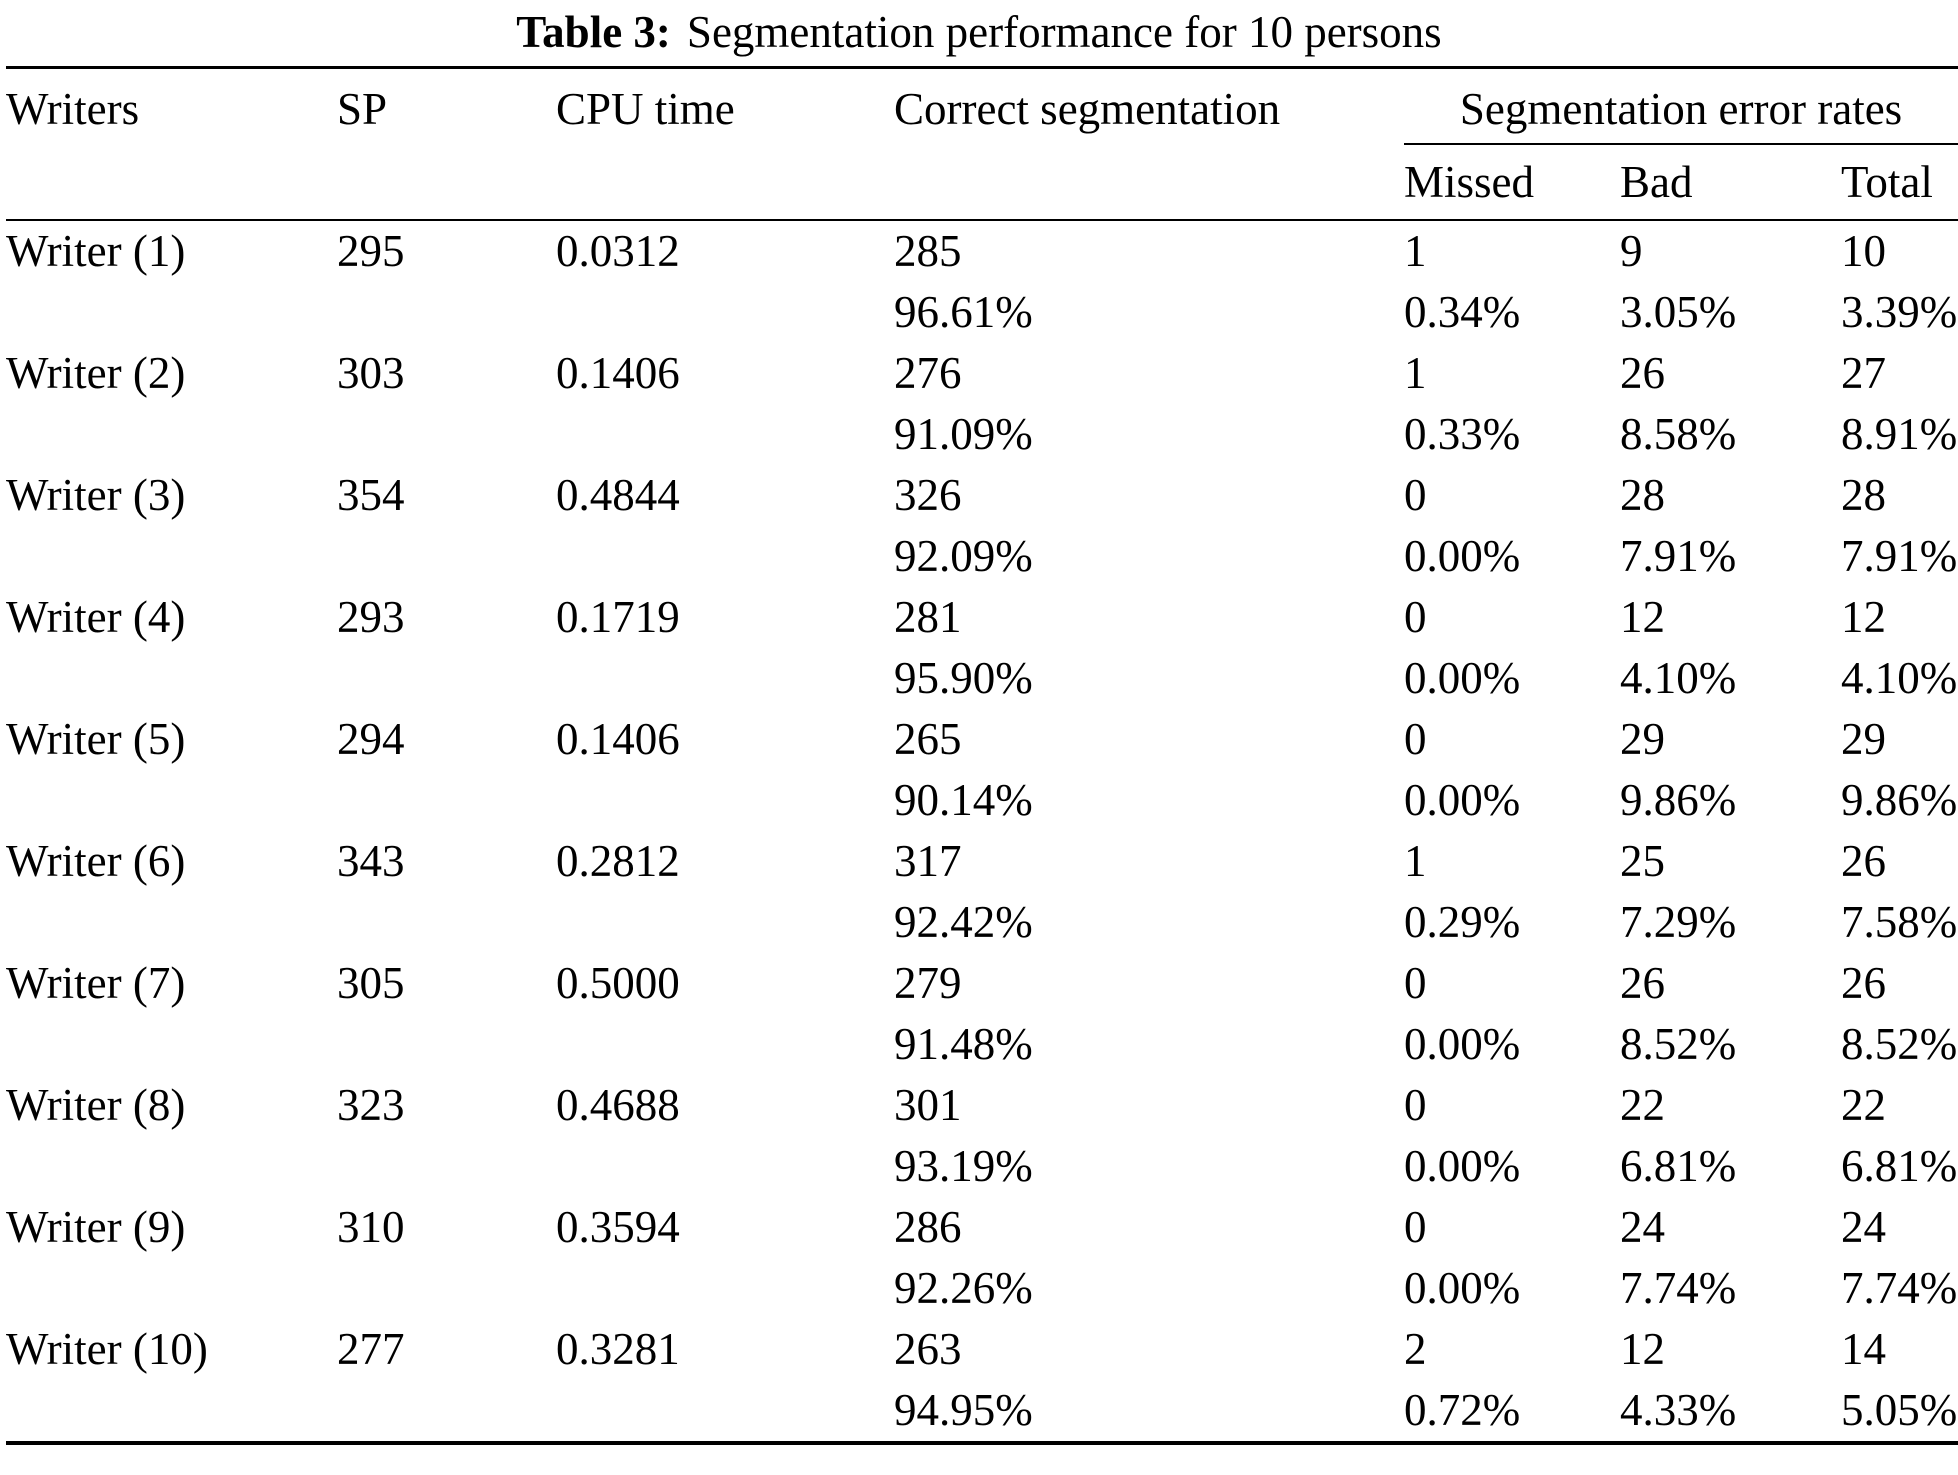 The height and width of the screenshot is (1475, 1958). Describe the element at coordinates (1899, 922) in the screenshot. I see `total-percent: 7.58%` at that location.